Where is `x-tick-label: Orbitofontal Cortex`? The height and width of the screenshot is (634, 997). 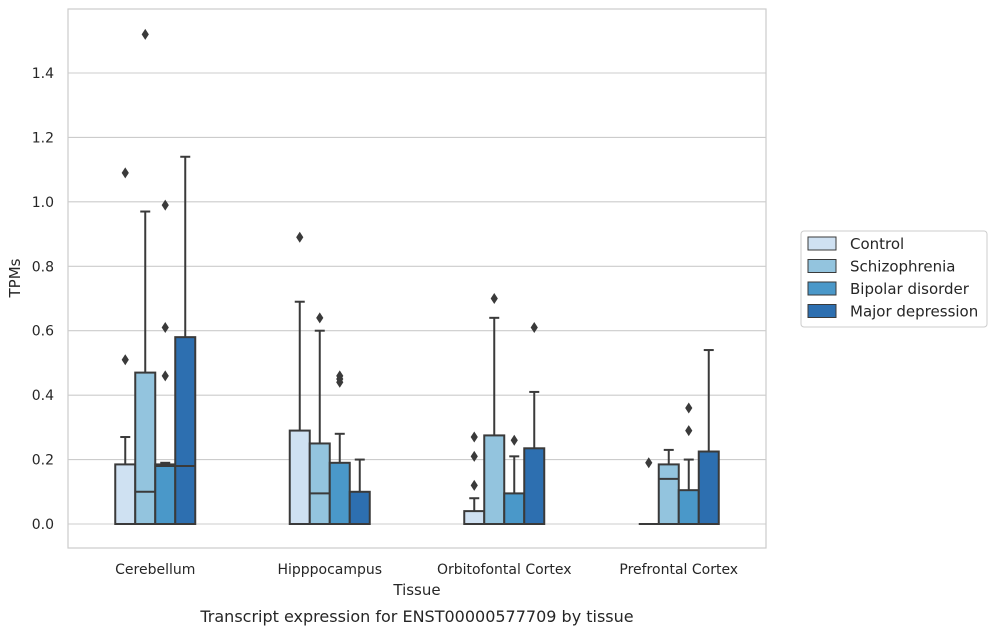 x-tick-label: Orbitofontal Cortex is located at coordinates (504, 570).